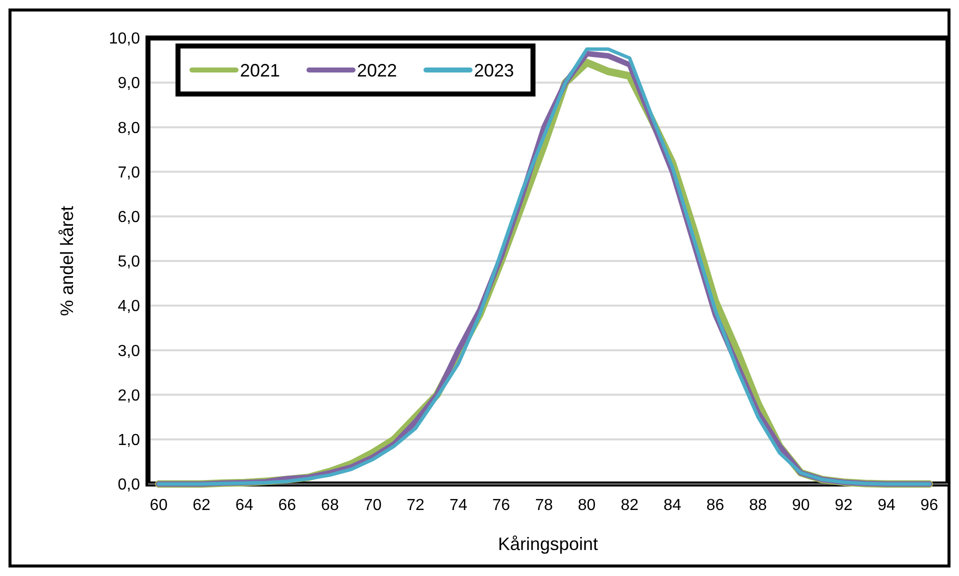 The height and width of the screenshot is (576, 959). I want to click on x-tick-label: 64, so click(244, 505).